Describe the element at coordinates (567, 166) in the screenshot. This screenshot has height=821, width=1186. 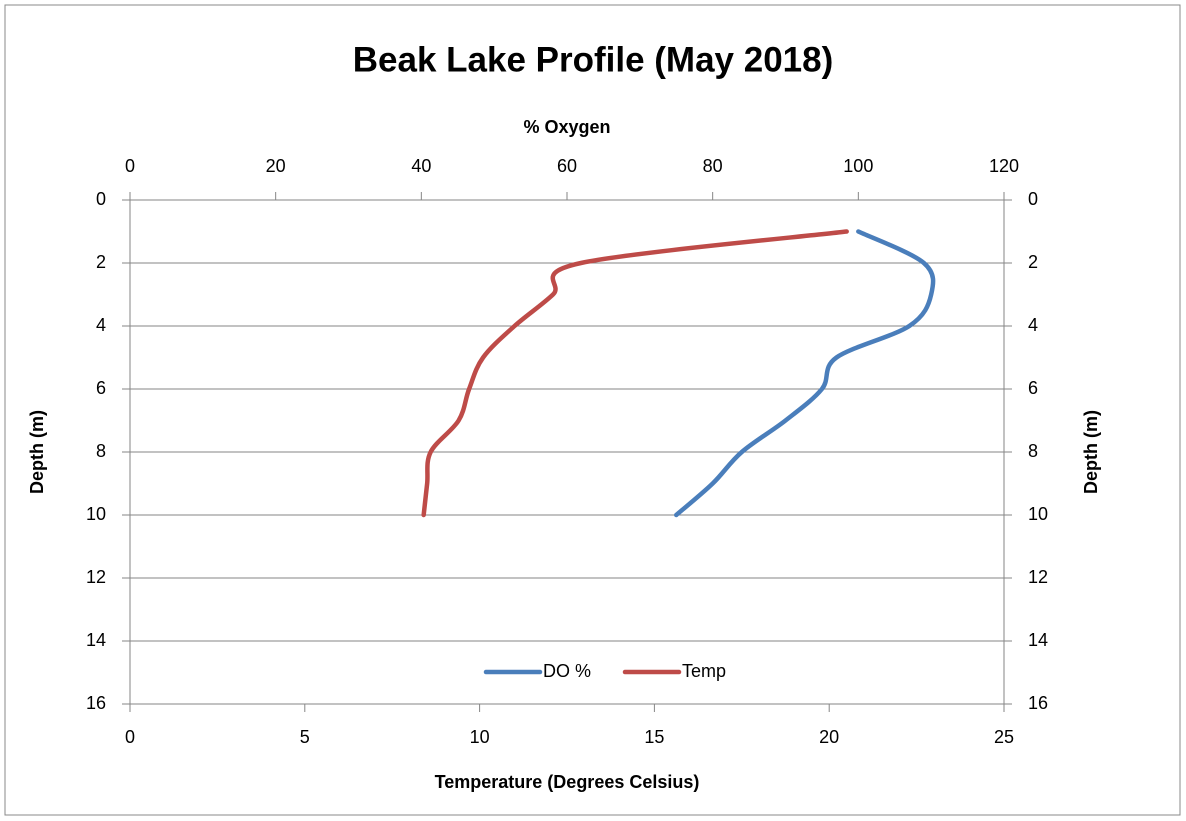
I see `x2-tick-label: 60` at that location.